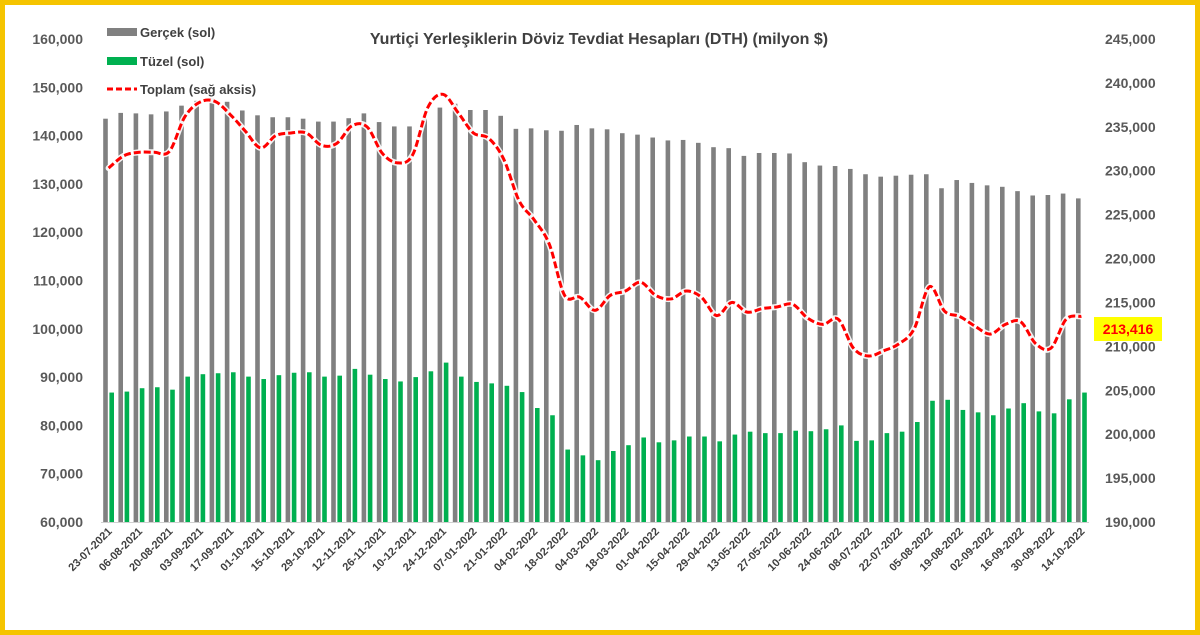 Image resolution: width=1200 pixels, height=635 pixels. I want to click on right-y-tick-label: 240,000, so click(1130, 83).